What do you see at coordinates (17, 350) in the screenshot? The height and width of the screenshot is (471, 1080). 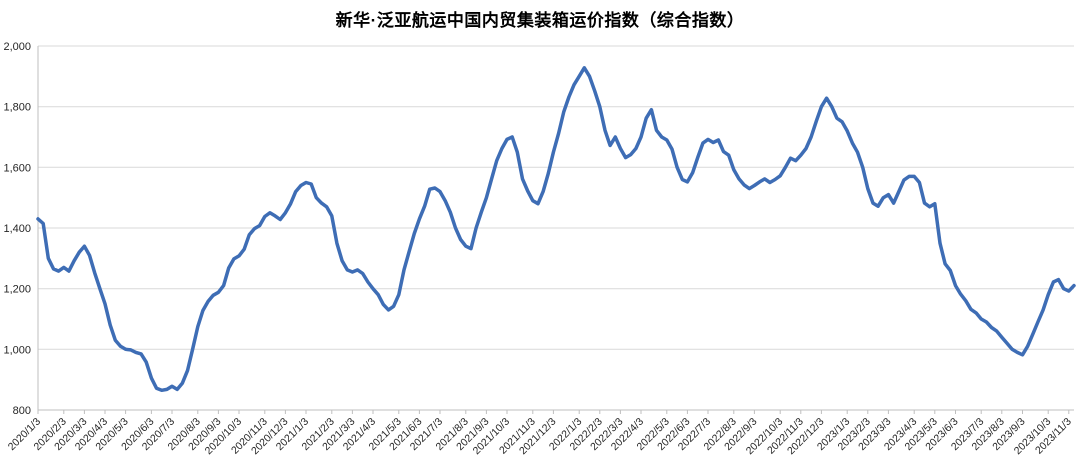 I see `y-axis-label: 1,000` at bounding box center [17, 350].